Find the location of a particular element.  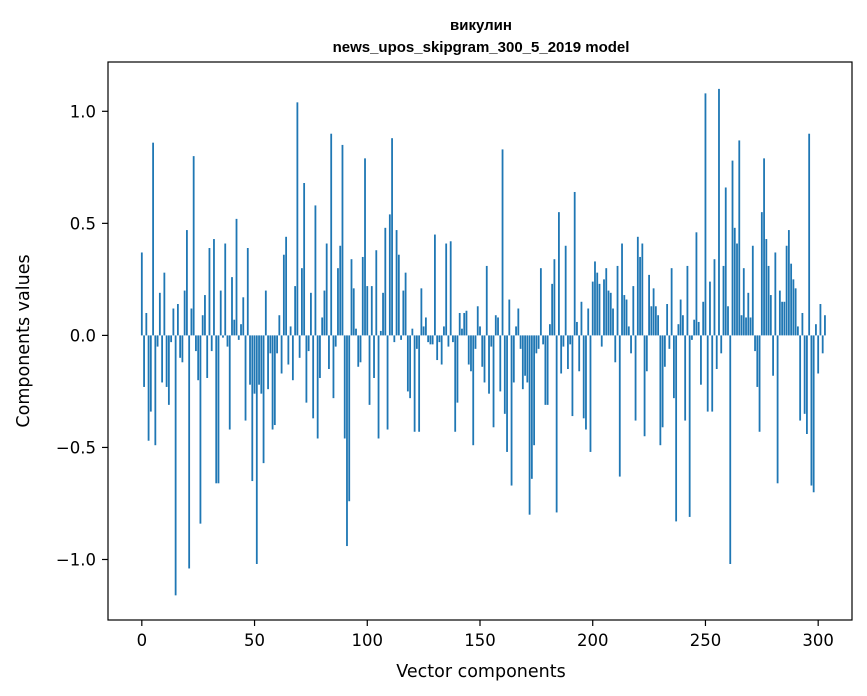

x-tick-label: 0 is located at coordinates (142, 640).